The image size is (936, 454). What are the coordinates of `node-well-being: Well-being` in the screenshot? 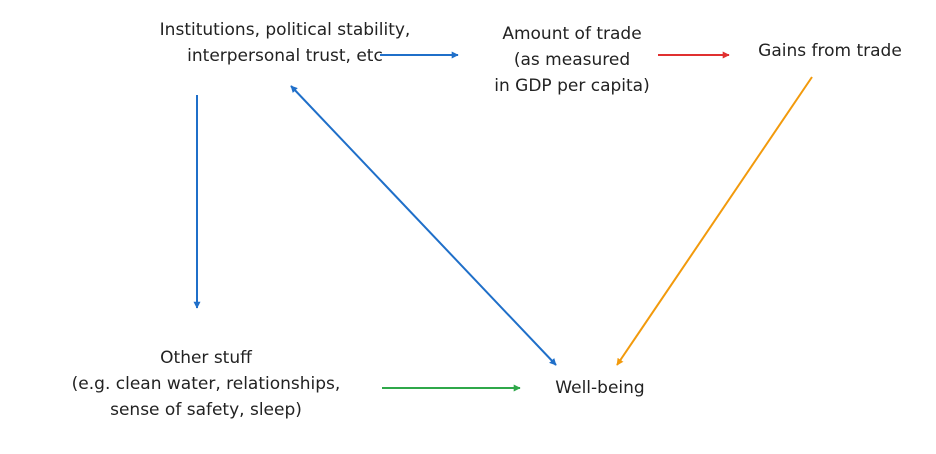 It's located at (600, 388).